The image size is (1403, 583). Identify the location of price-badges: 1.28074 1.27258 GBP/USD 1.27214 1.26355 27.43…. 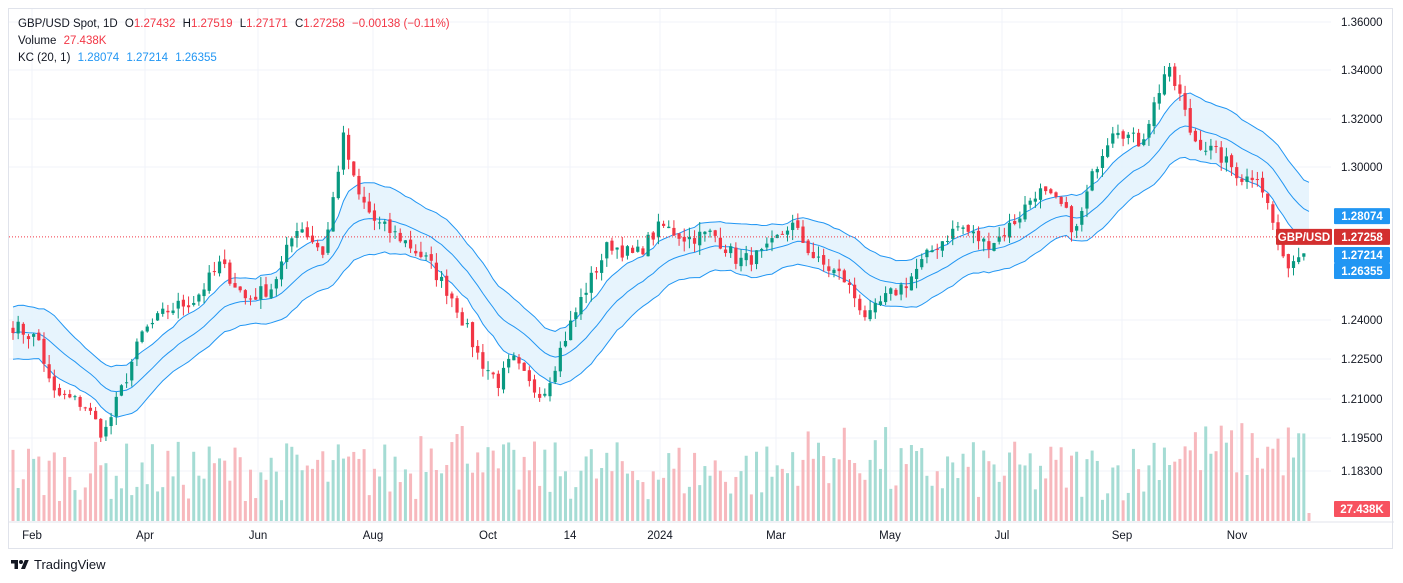
(1333, 362).